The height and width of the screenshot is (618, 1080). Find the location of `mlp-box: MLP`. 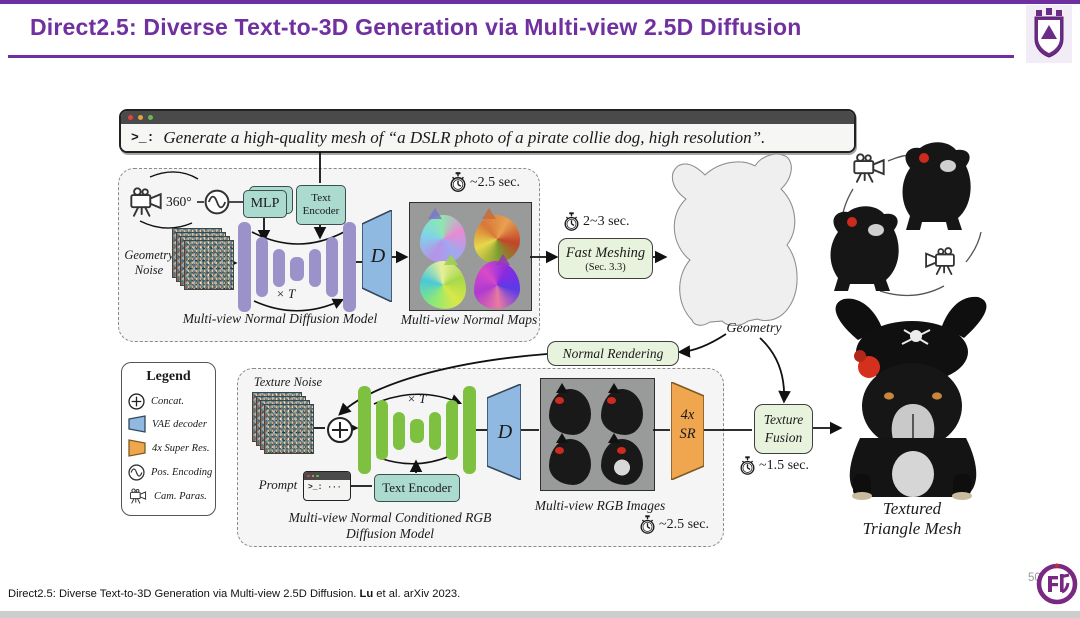

mlp-box: MLP is located at coordinates (265, 204).